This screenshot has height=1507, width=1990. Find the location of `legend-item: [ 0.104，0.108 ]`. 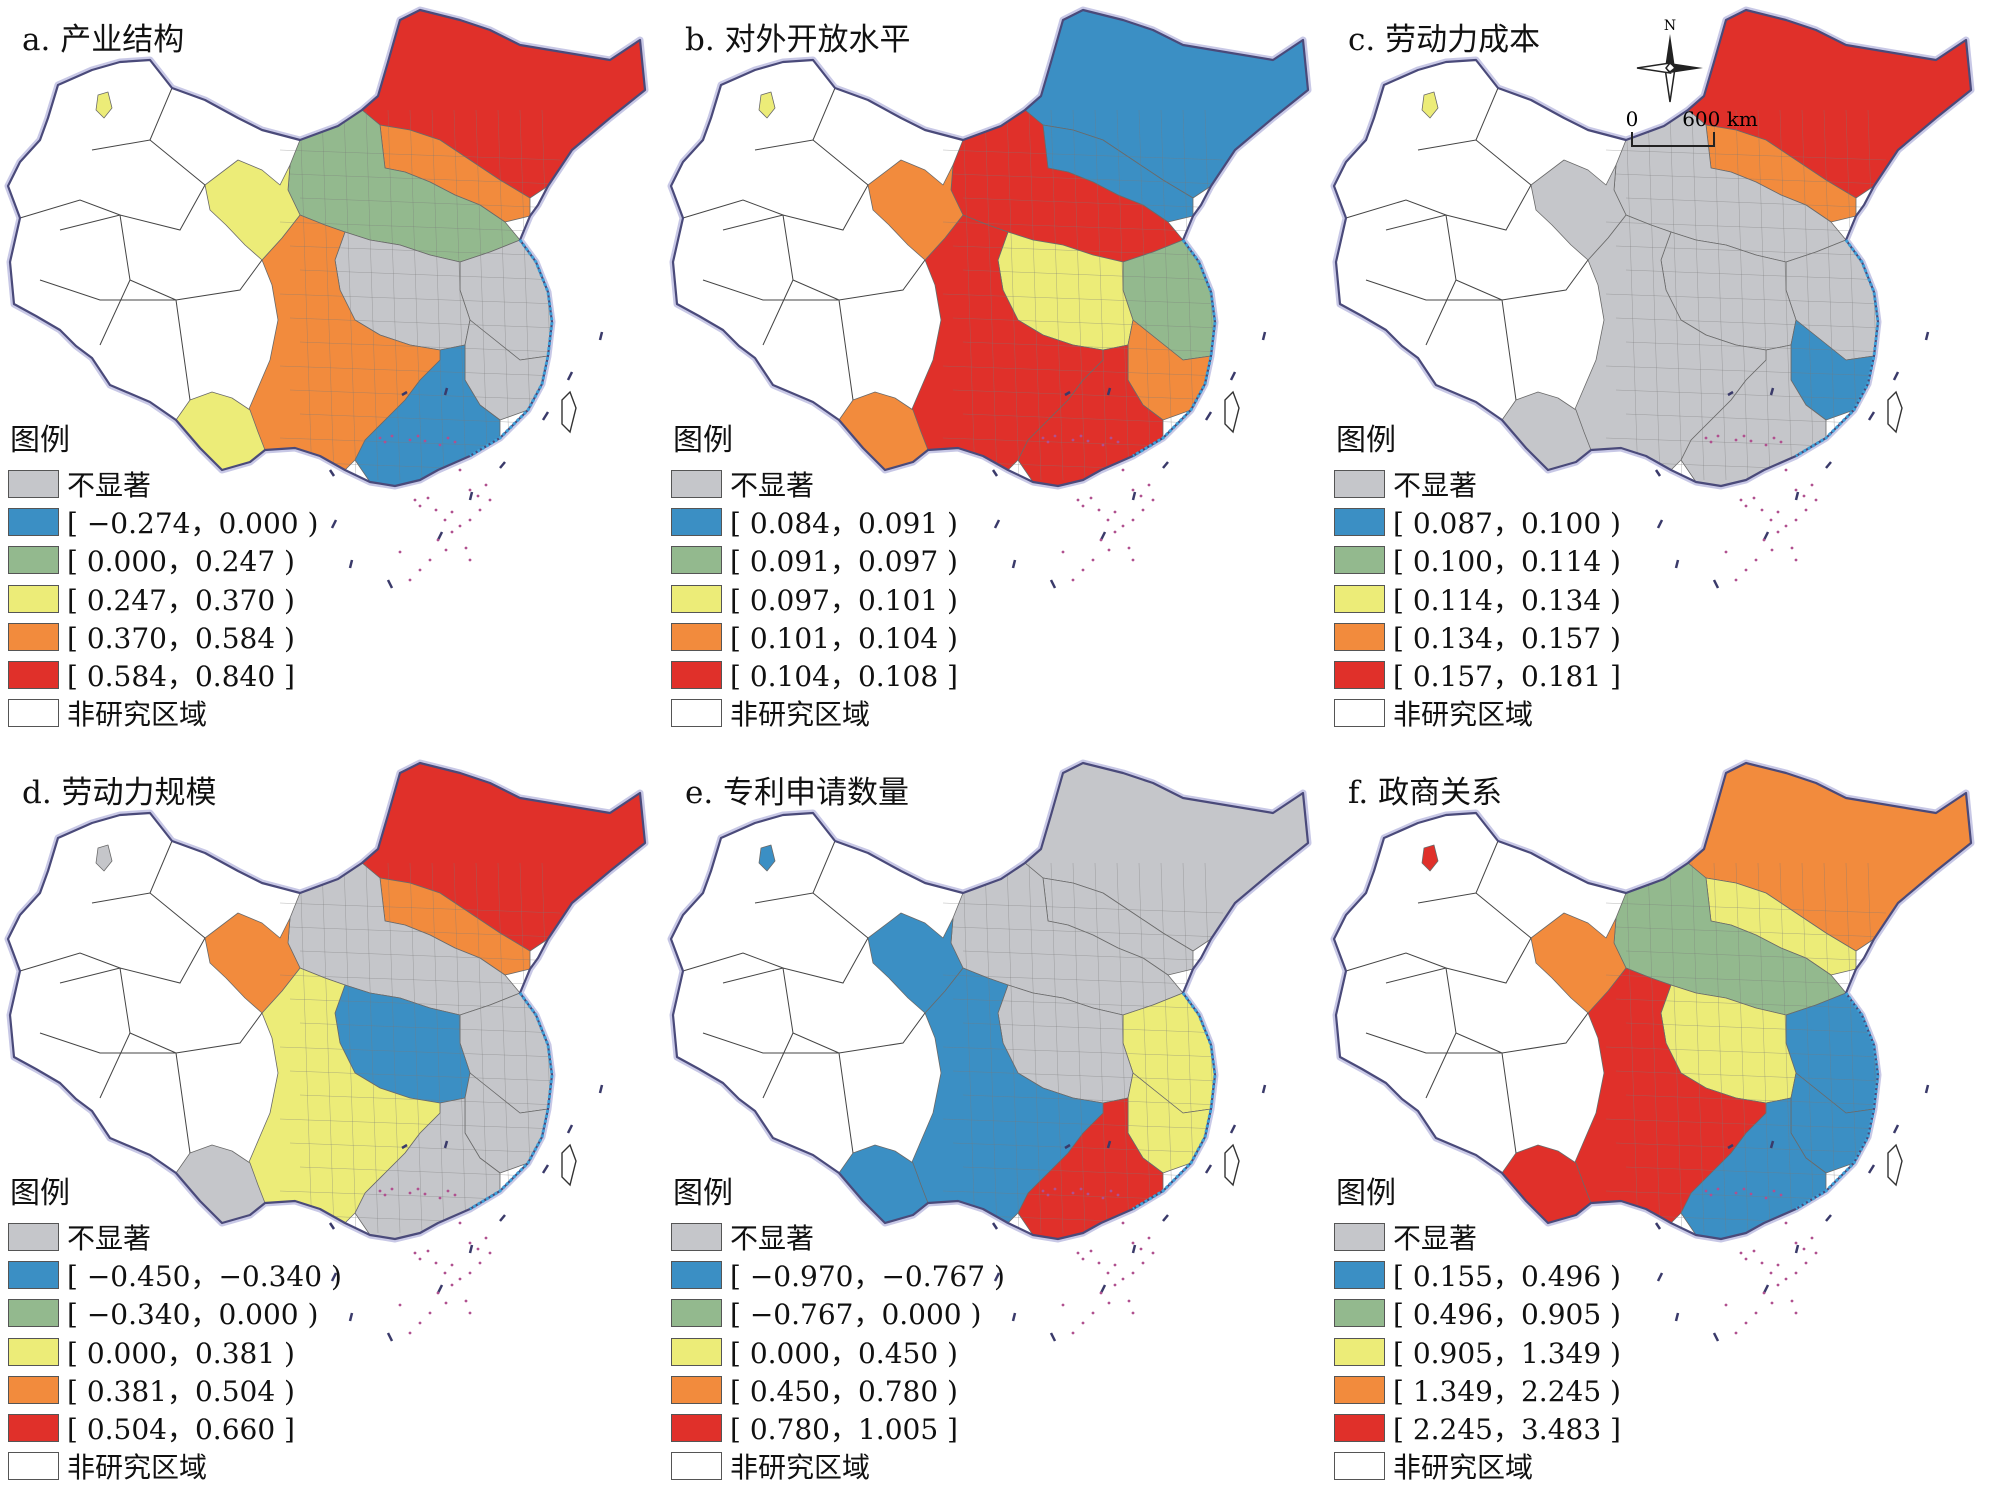

legend-item: [ 0.104，0.108 ] is located at coordinates (814, 675).